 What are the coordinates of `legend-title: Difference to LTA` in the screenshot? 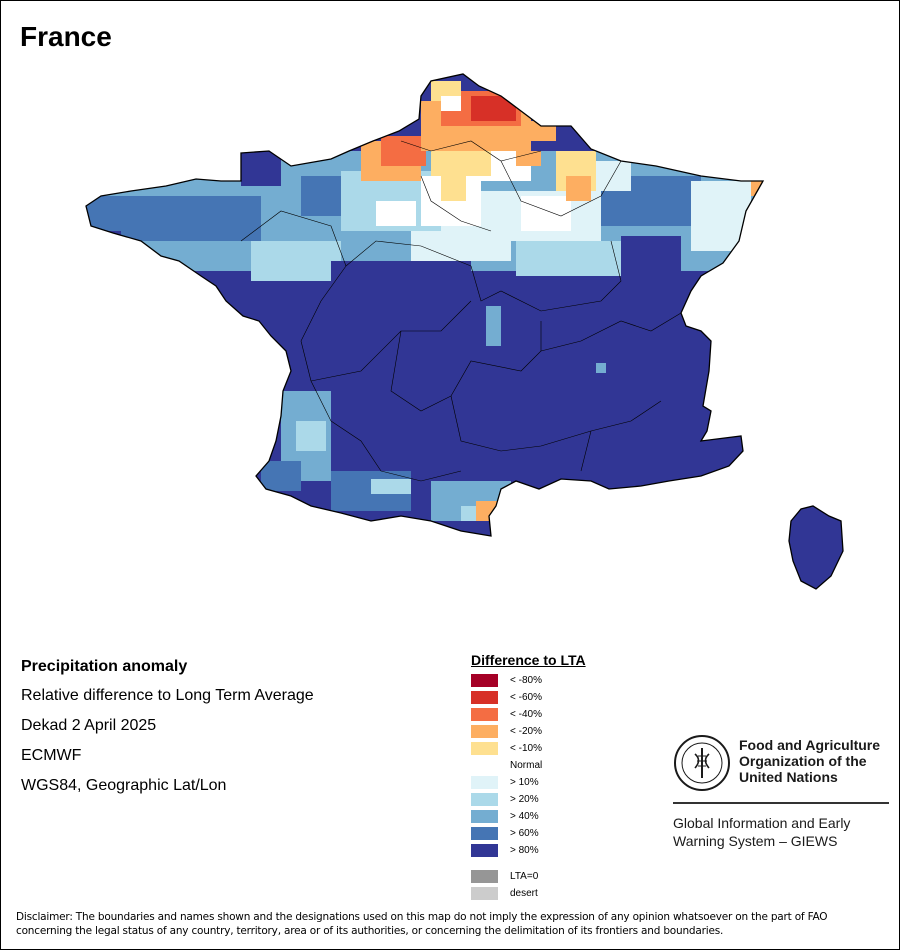 It's located at (528, 660).